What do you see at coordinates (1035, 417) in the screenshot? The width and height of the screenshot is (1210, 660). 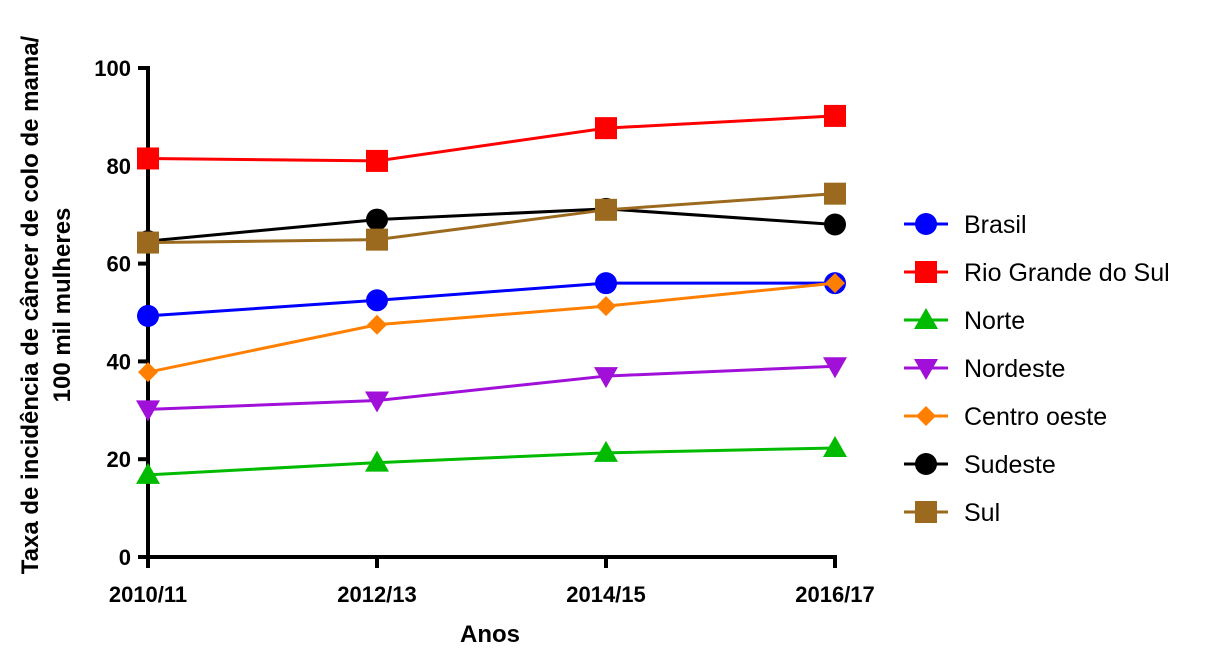 I see `legend-label: Centro oeste` at bounding box center [1035, 417].